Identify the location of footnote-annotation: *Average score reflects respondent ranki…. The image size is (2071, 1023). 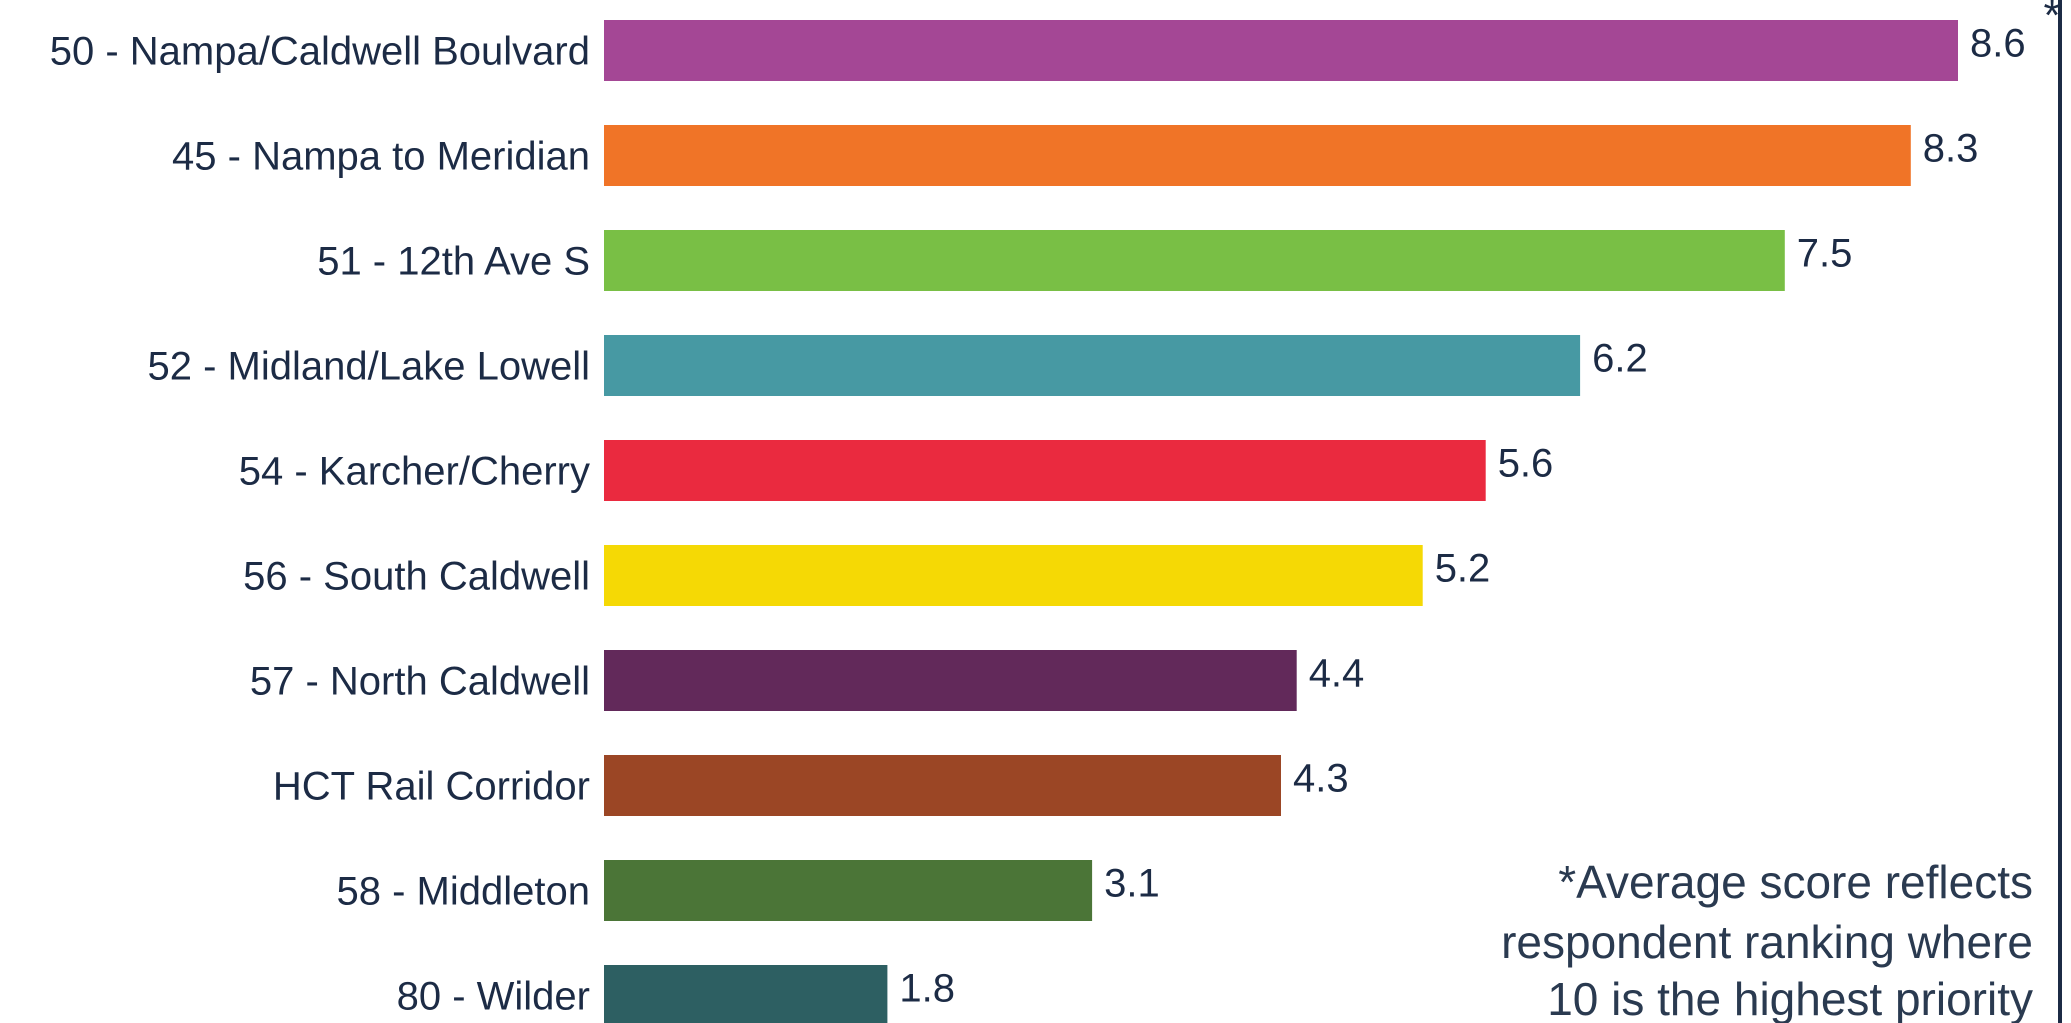
(1767, 939).